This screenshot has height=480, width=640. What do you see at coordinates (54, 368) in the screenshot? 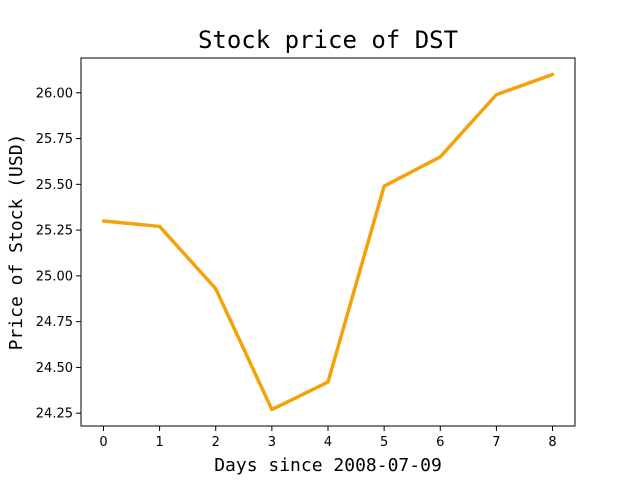
I see `y-tick-label: 24.50` at bounding box center [54, 368].